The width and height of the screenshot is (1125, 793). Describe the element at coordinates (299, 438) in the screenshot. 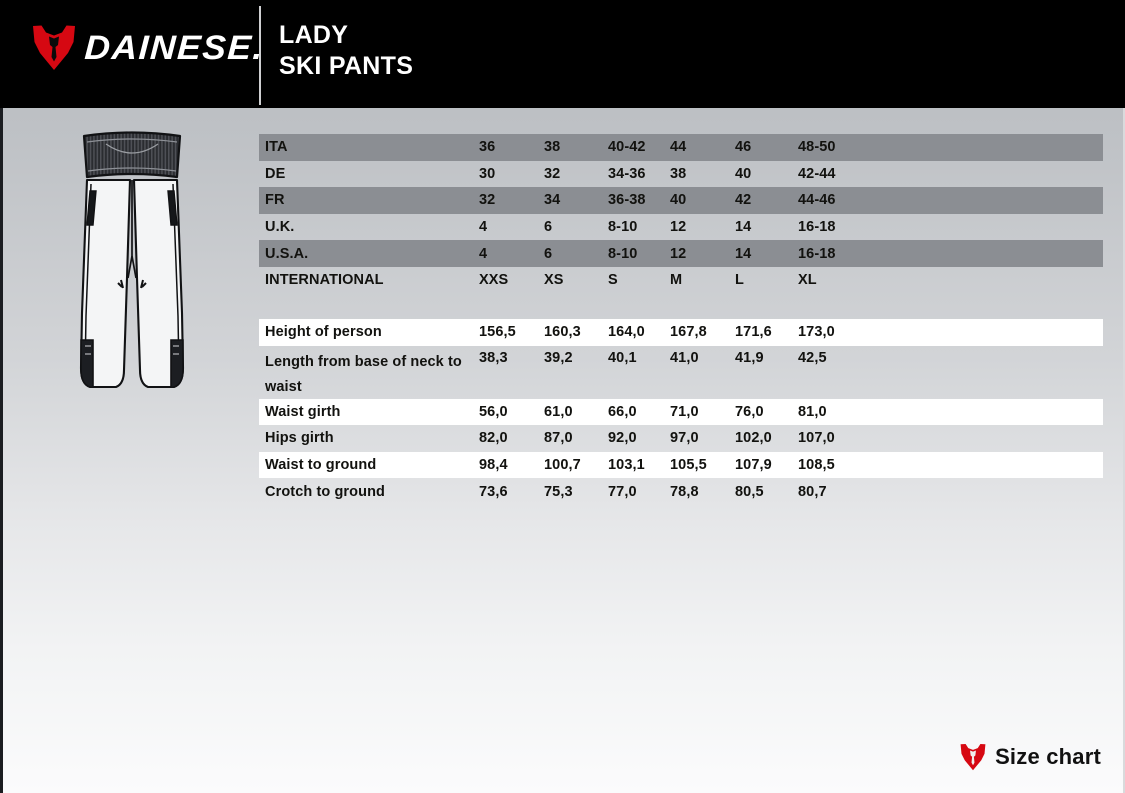

I see `row-label: Hips girth` at that location.